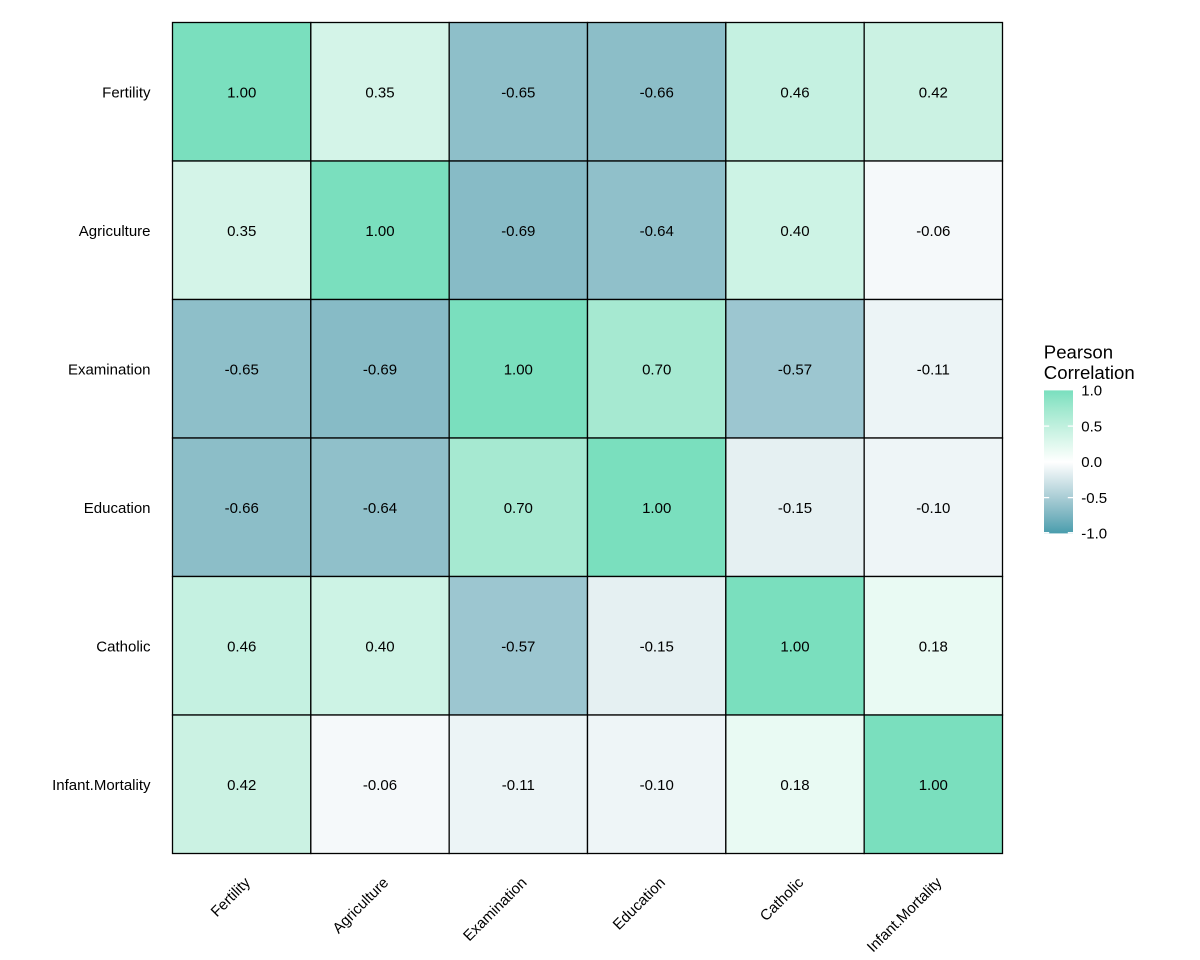 Image resolution: width=1200 pixels, height=960 pixels. Describe the element at coordinates (1078, 351) in the screenshot. I see `svg-text: Pearson` at that location.